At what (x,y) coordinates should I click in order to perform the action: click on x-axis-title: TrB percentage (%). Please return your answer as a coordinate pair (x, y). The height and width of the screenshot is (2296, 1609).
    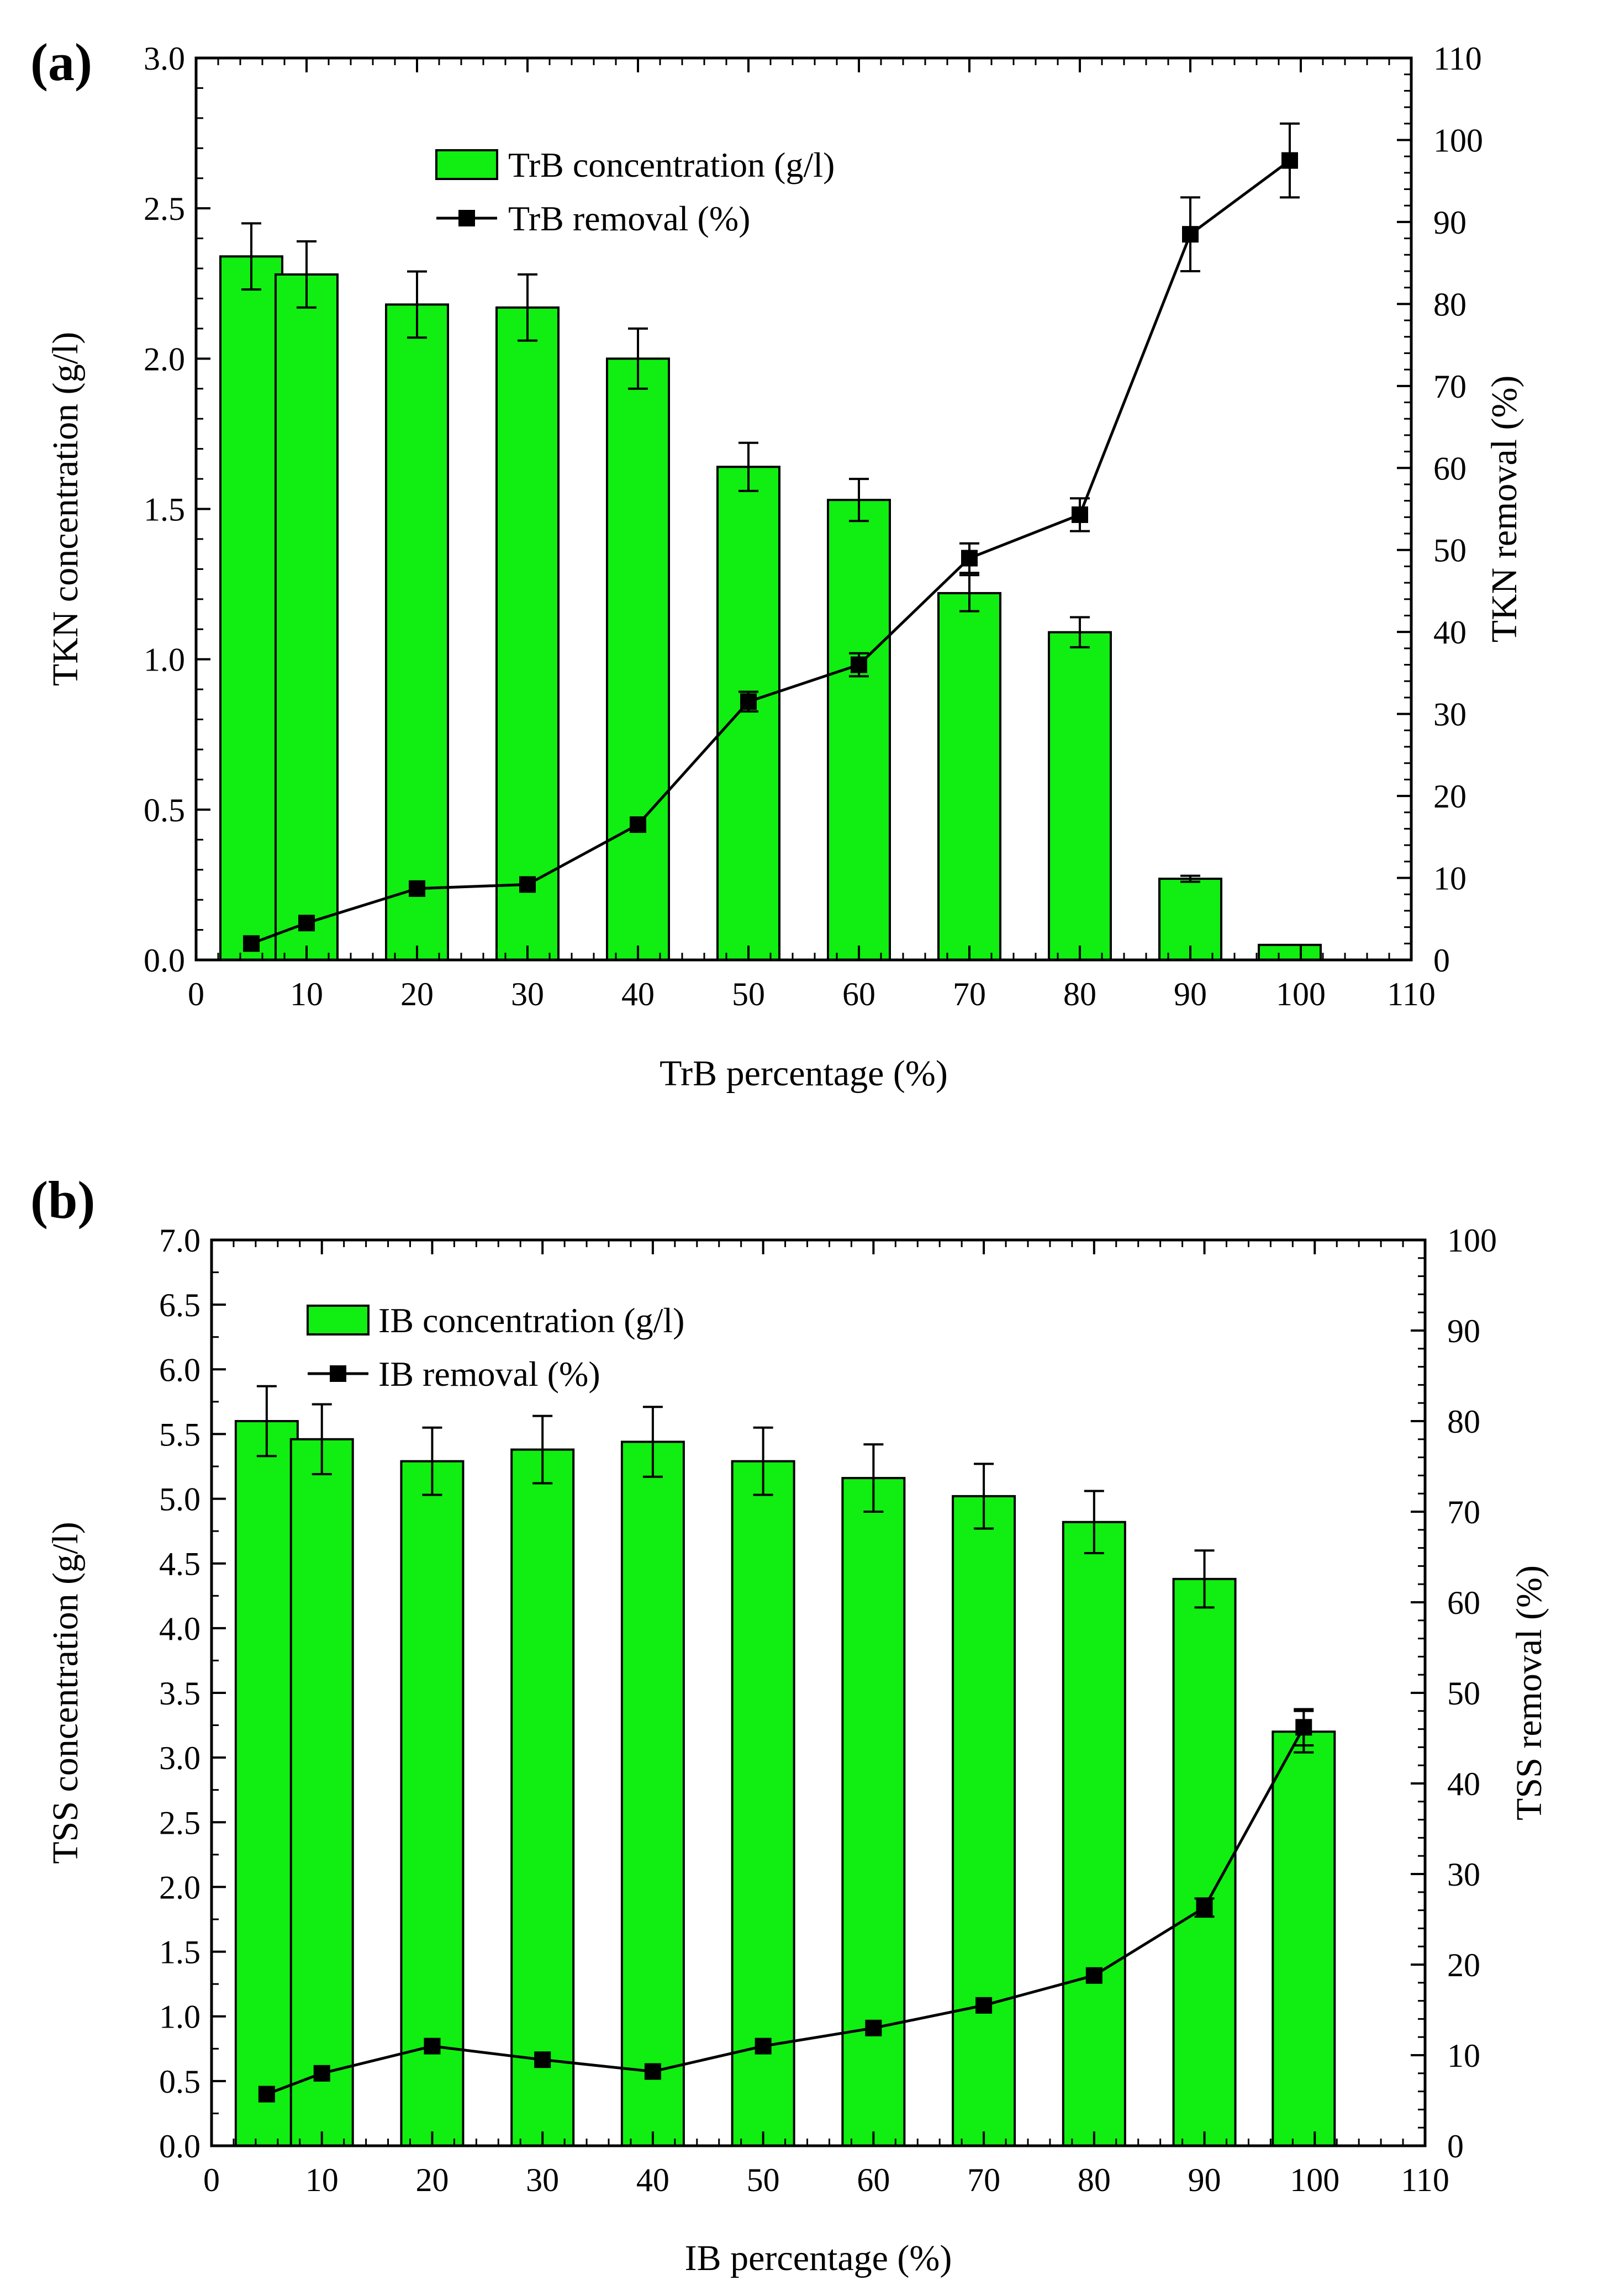
    Looking at the image, I should click on (804, 1073).